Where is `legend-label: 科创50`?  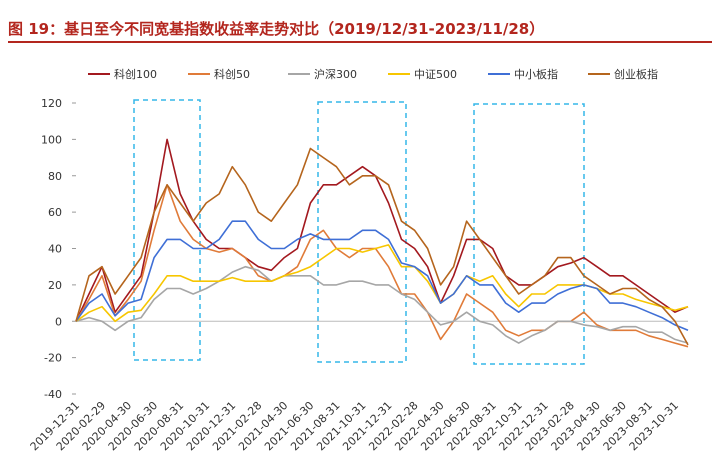 legend-label: 科创50 is located at coordinates (232, 74).